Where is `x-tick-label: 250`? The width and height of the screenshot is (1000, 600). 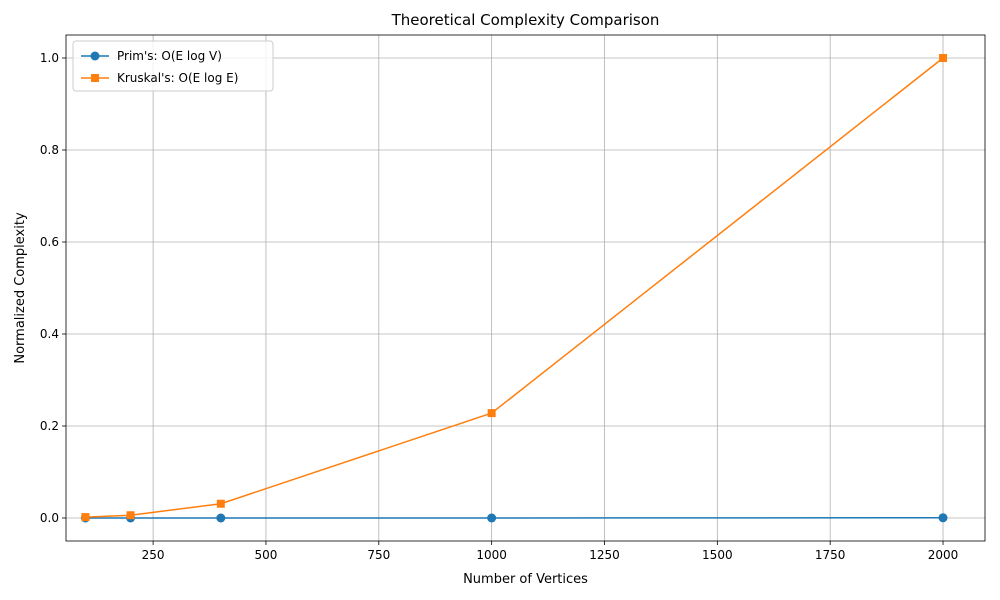
x-tick-label: 250 is located at coordinates (153, 555).